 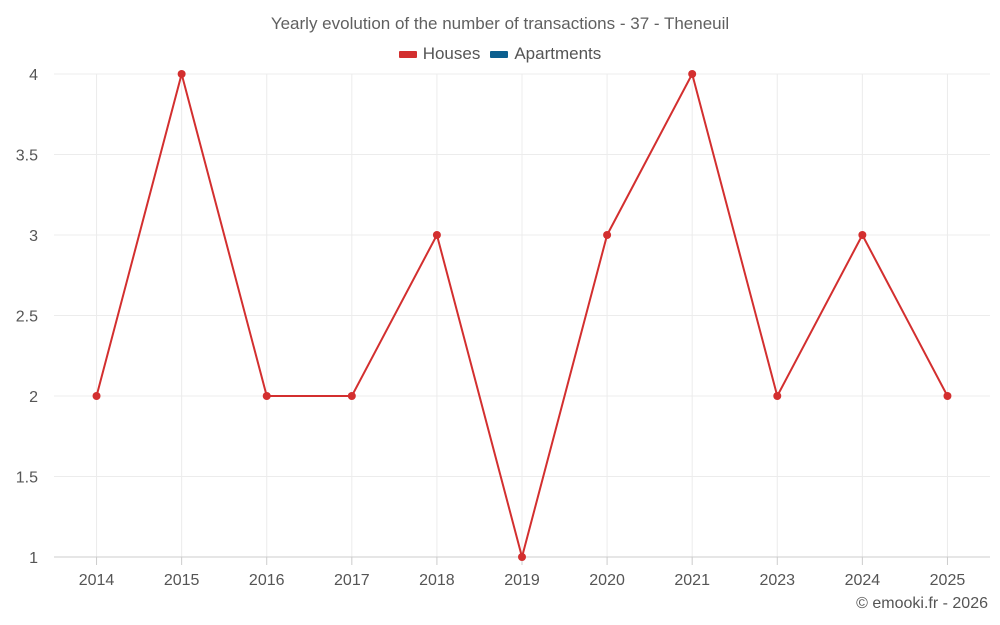 What do you see at coordinates (863, 580) in the screenshot?
I see `x-tick-label: 2024` at bounding box center [863, 580].